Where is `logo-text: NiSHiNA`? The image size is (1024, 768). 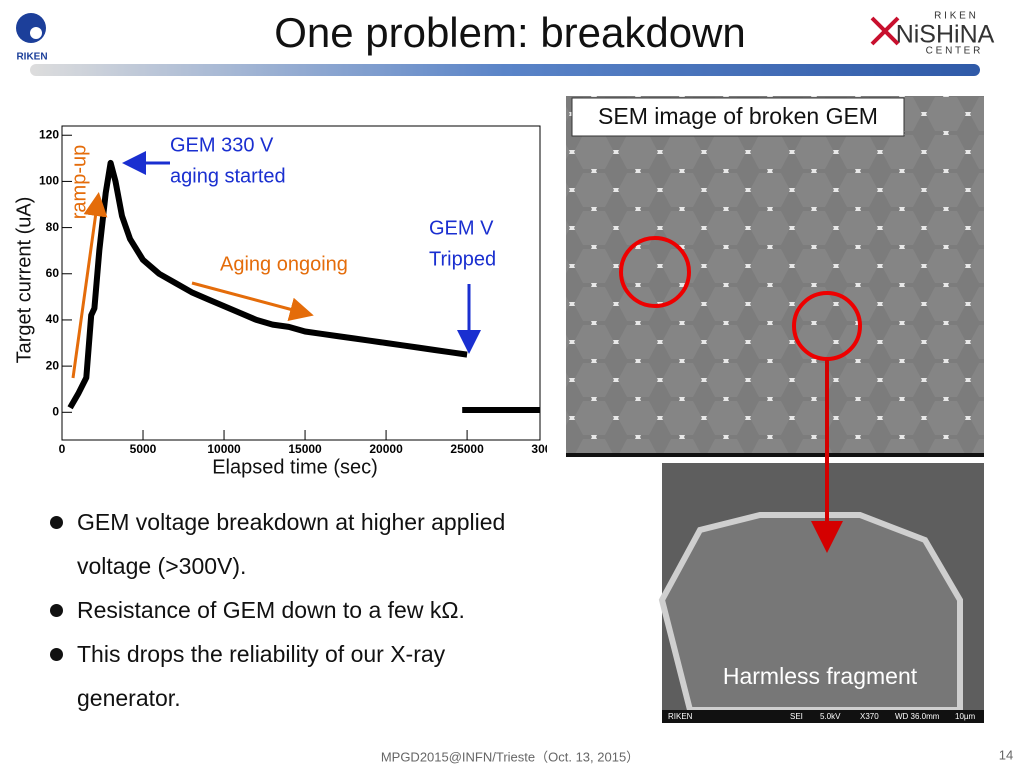 logo-text: NiSHiNA is located at coordinates (945, 35).